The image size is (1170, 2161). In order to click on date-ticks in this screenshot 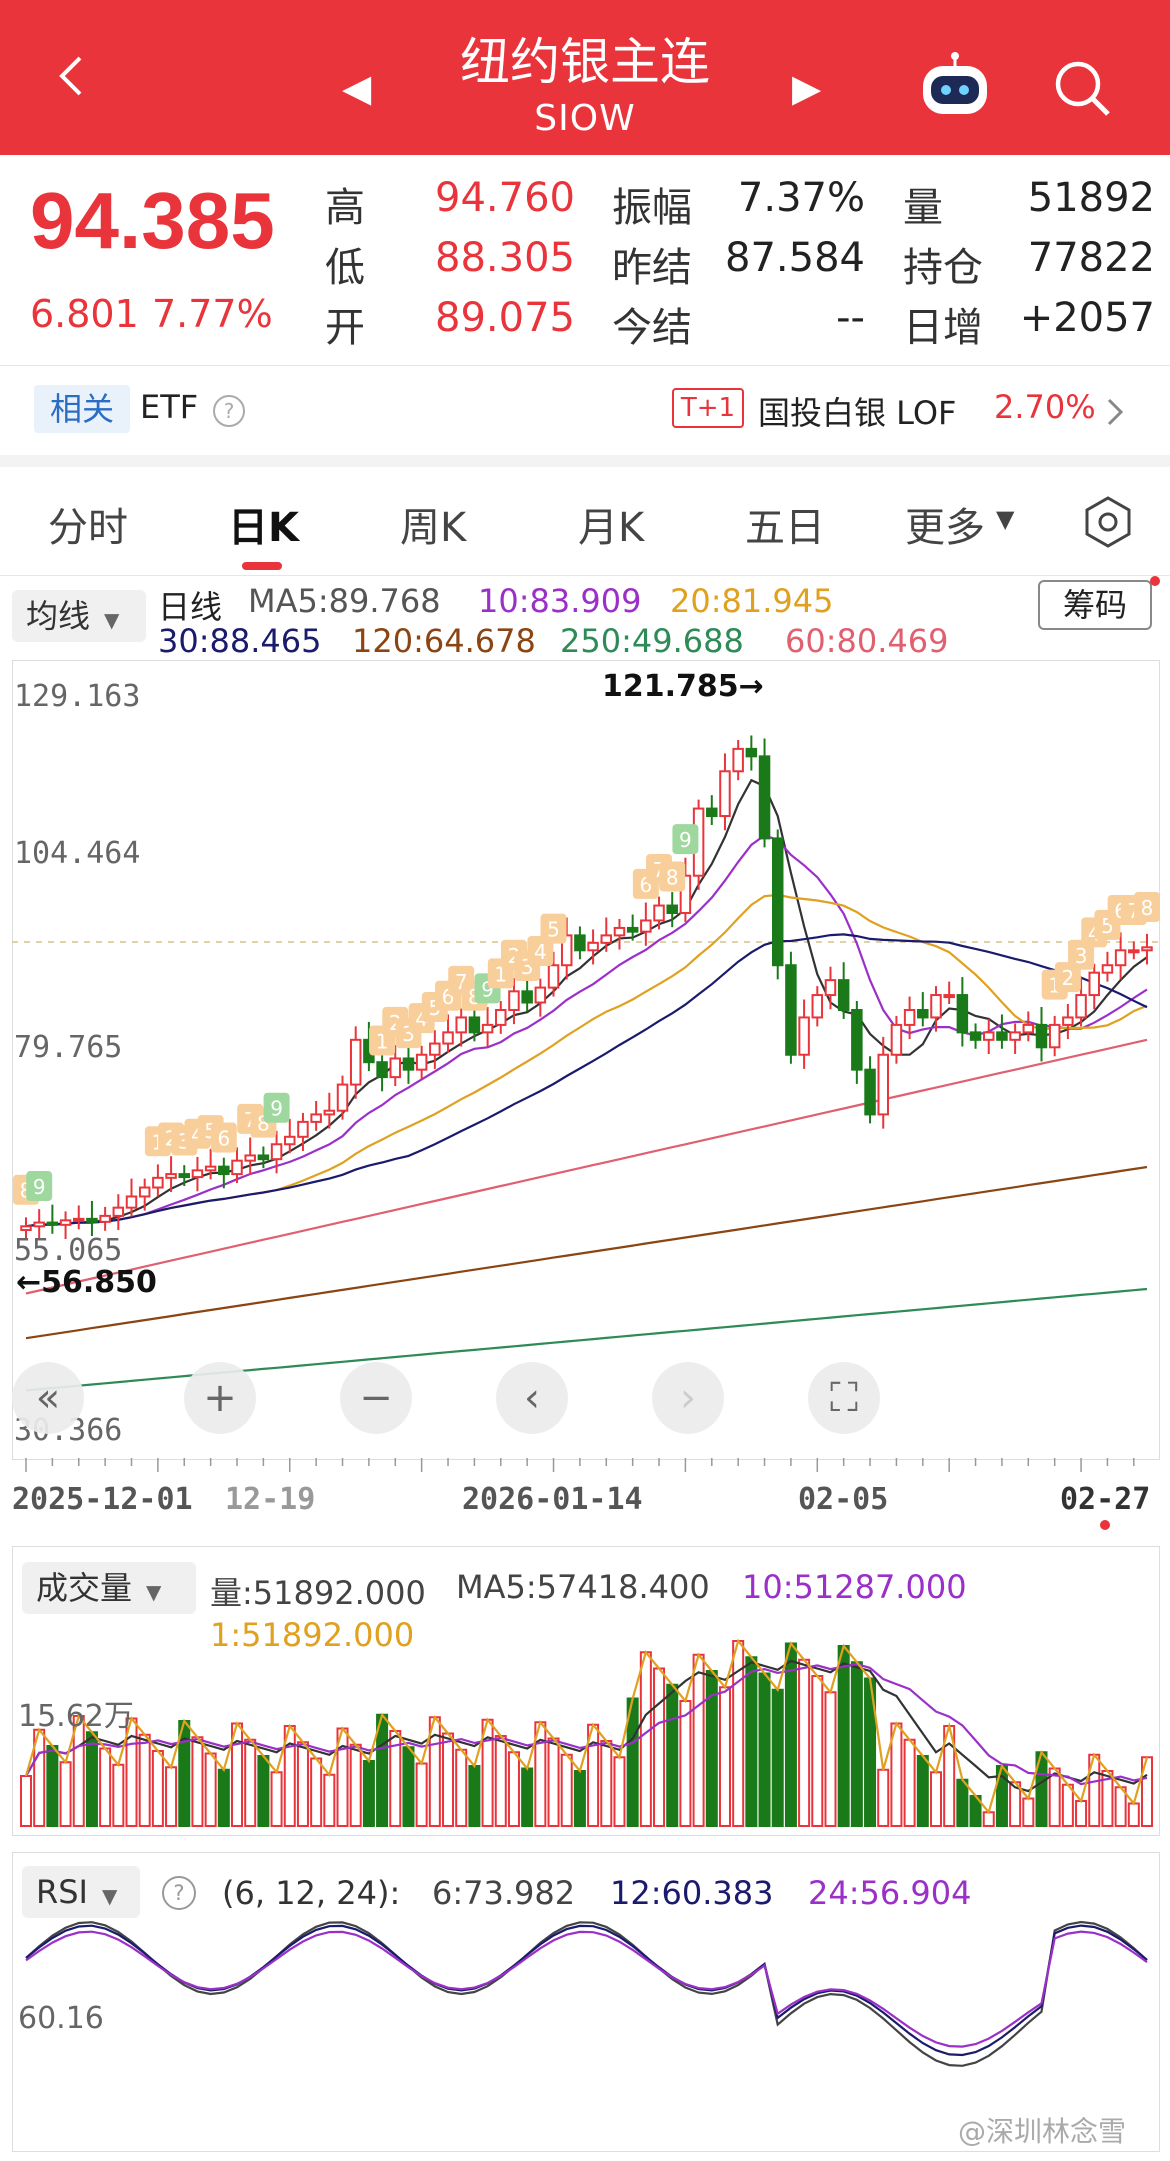, I will do `click(580, 1465)`.